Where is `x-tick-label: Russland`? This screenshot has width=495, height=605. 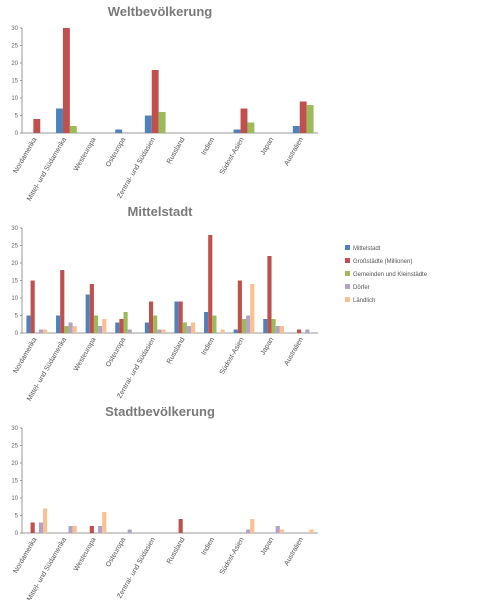
x-tick-label: Russland is located at coordinates (176, 550).